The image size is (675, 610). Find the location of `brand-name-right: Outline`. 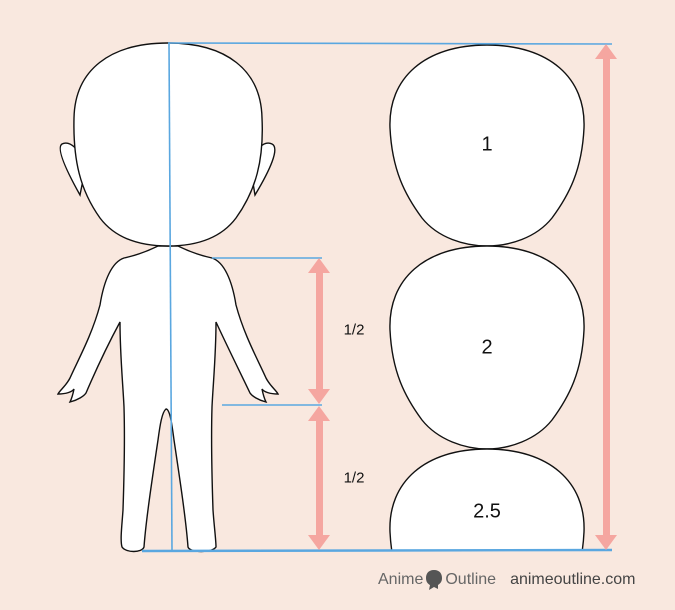

brand-name-right: Outline is located at coordinates (471, 579).